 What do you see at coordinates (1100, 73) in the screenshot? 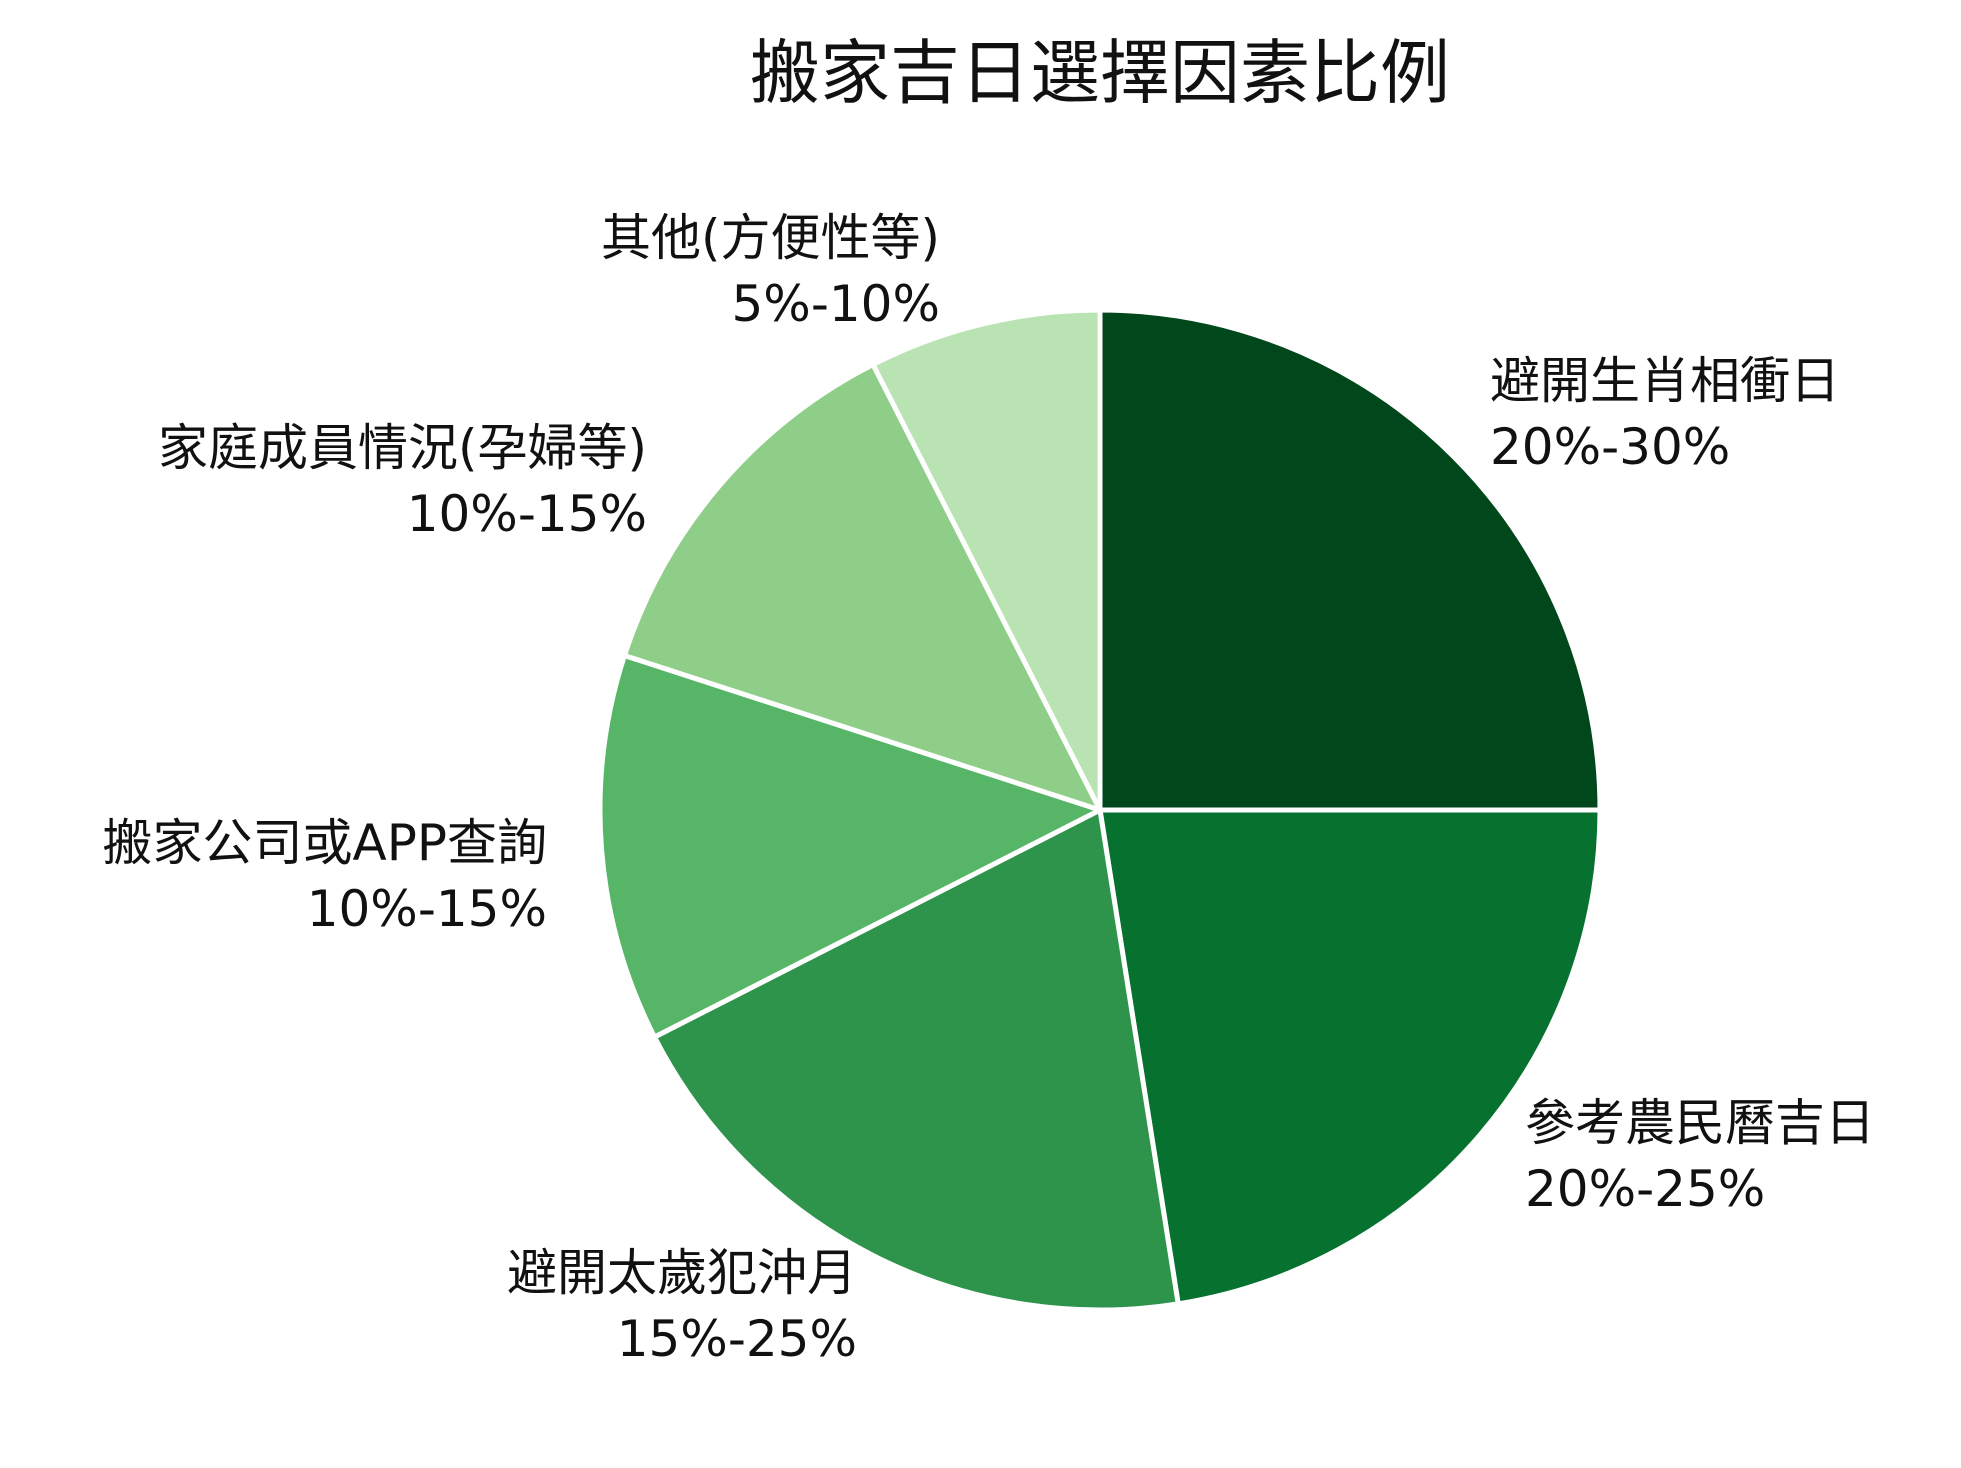
I see `chart-title: 搬家吉日選擇因素比例` at bounding box center [1100, 73].